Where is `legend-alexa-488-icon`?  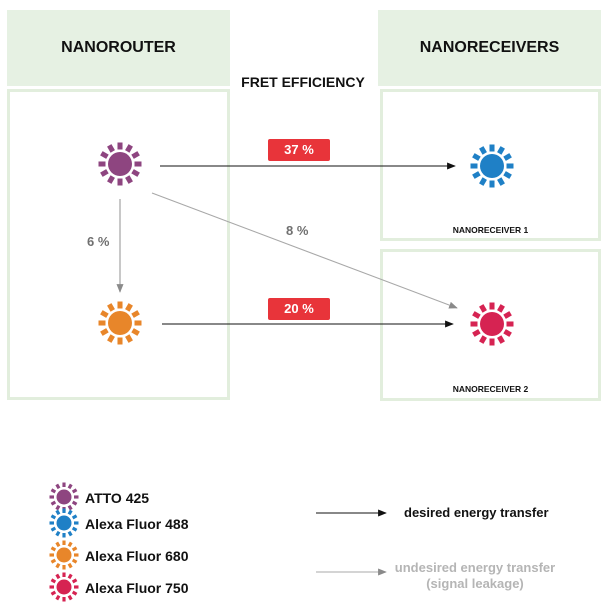 legend-alexa-488-icon is located at coordinates (64, 523).